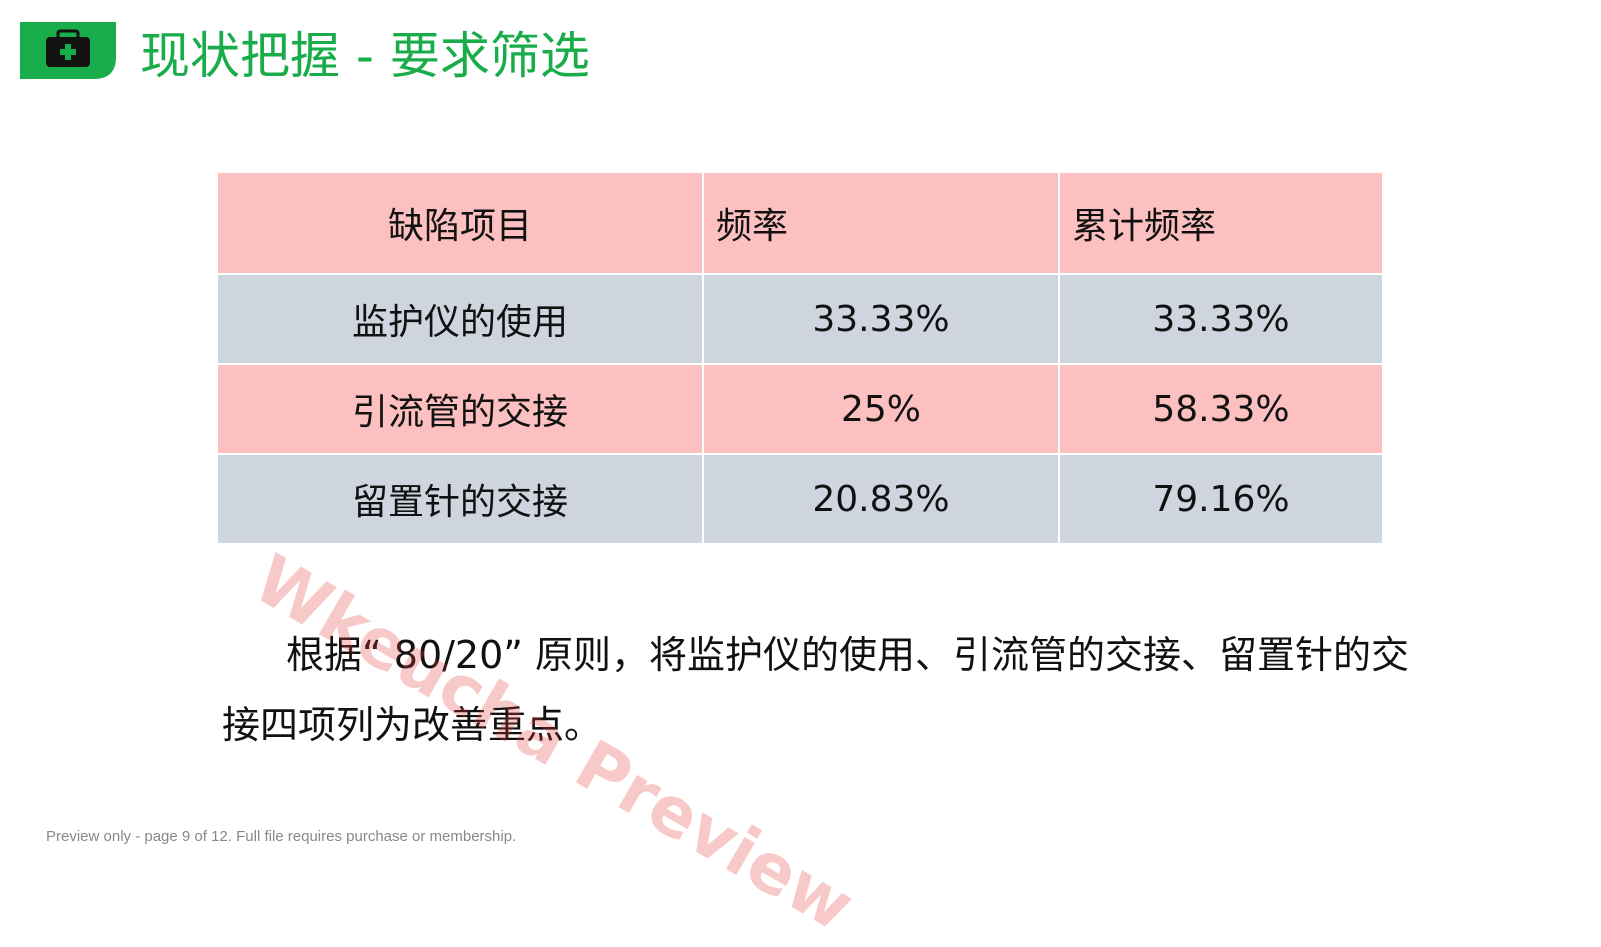 This screenshot has width=1601, height=947. I want to click on table-row: 引流管的交接 25% 58.33%, so click(800, 409).